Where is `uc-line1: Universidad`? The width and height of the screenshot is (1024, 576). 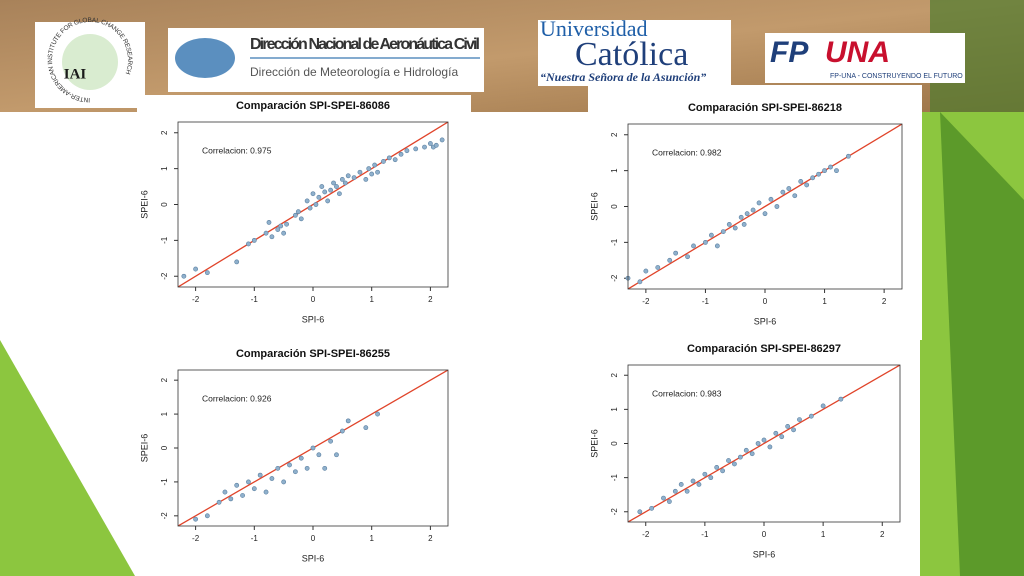 uc-line1: Universidad is located at coordinates (594, 28).